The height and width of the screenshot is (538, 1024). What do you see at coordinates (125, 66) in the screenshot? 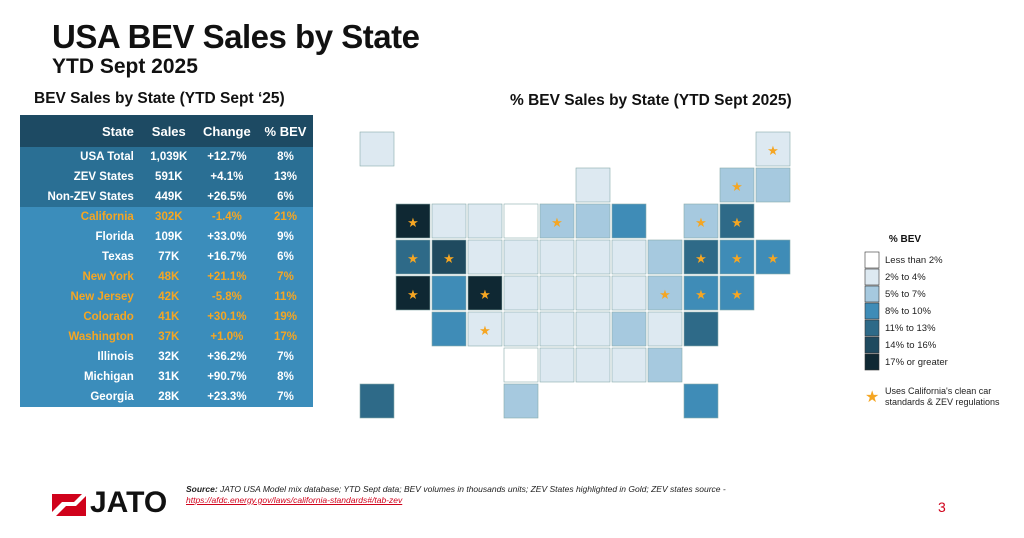
I see `subtitle: YTD Sept 2025` at bounding box center [125, 66].